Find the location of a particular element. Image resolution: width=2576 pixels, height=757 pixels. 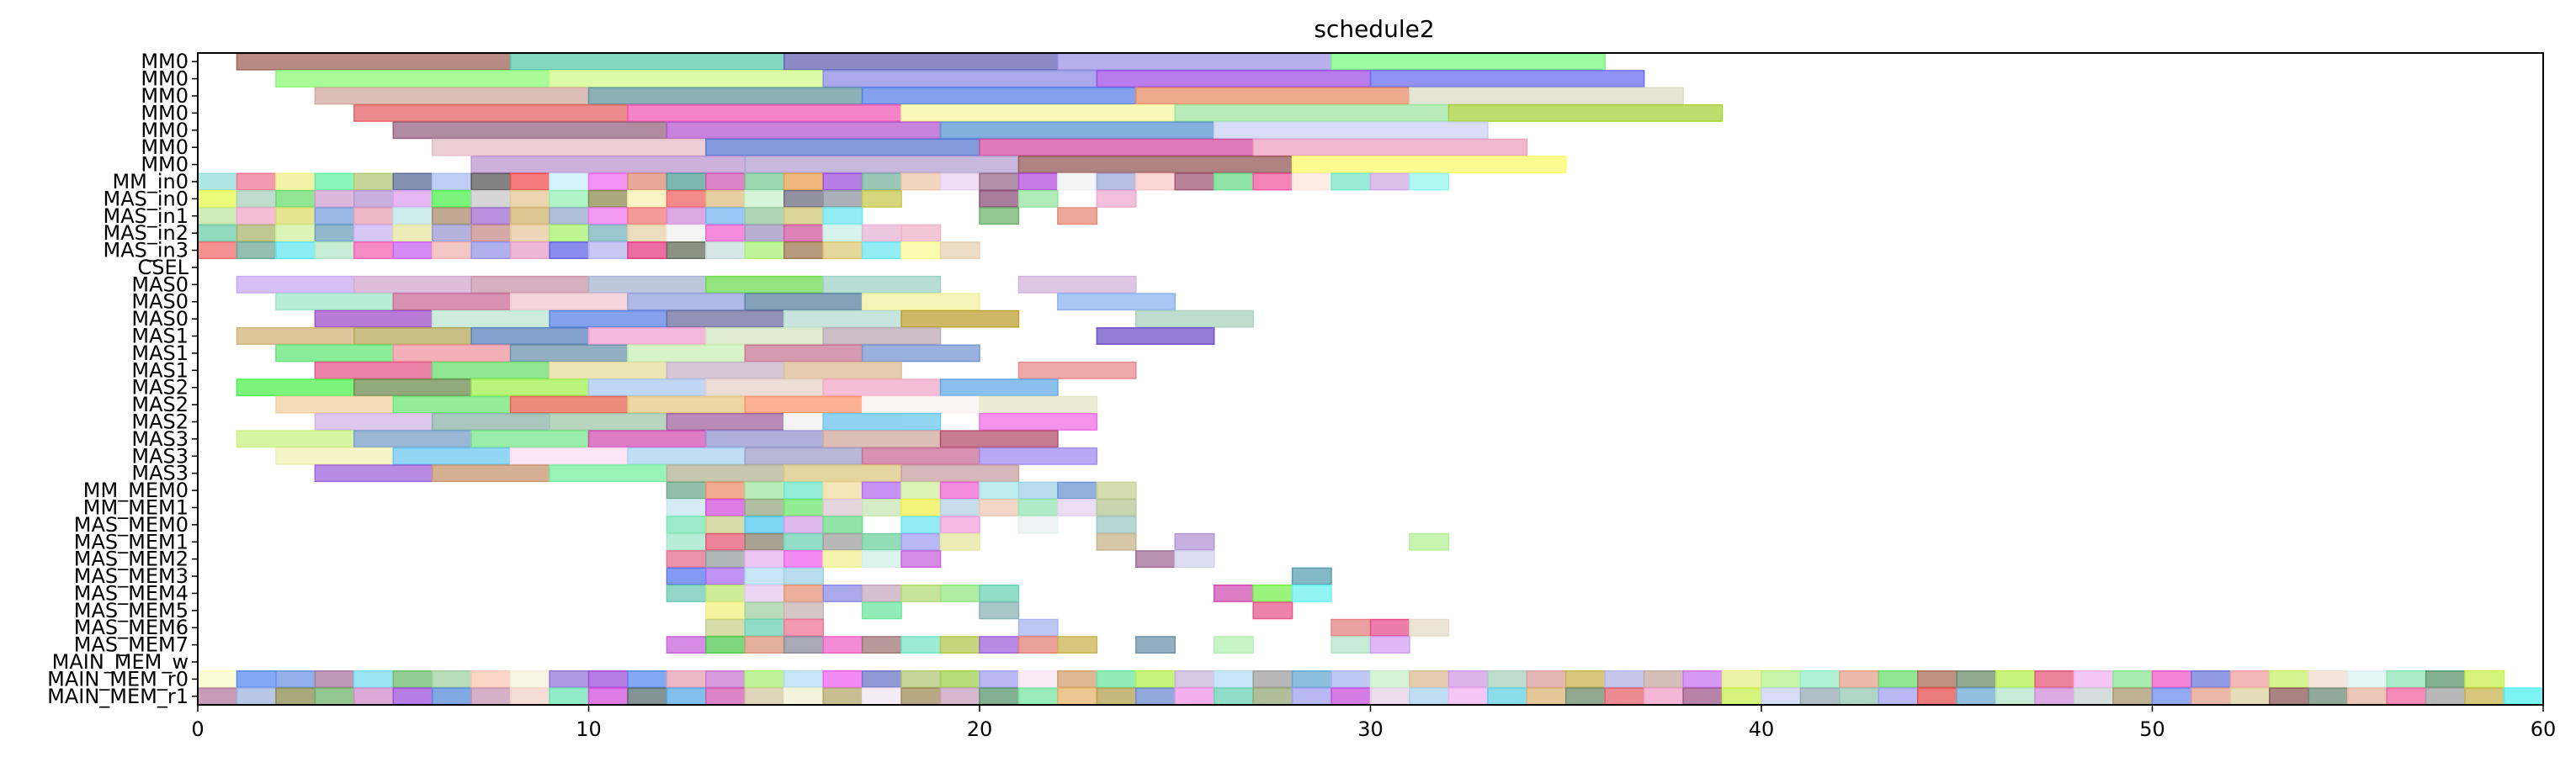

y-tick-label: MAS_MEM1 is located at coordinates (131, 542).